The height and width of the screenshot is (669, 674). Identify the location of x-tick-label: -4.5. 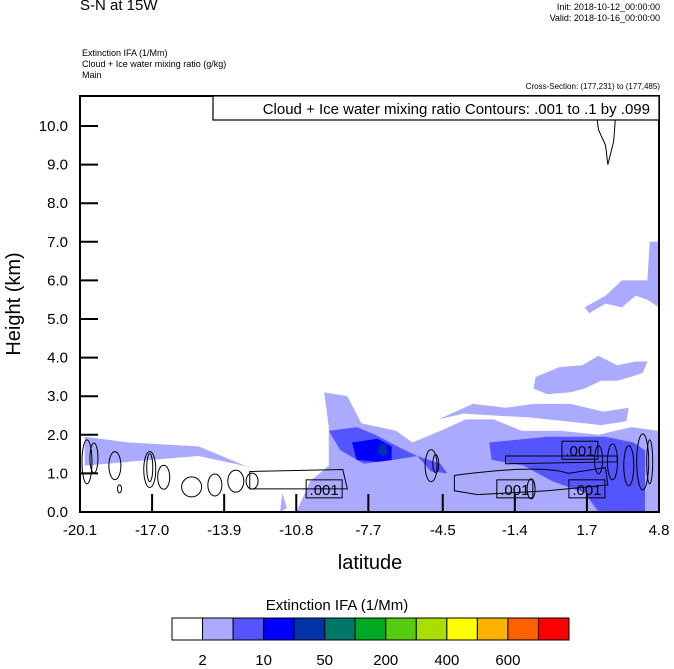
(443, 530).